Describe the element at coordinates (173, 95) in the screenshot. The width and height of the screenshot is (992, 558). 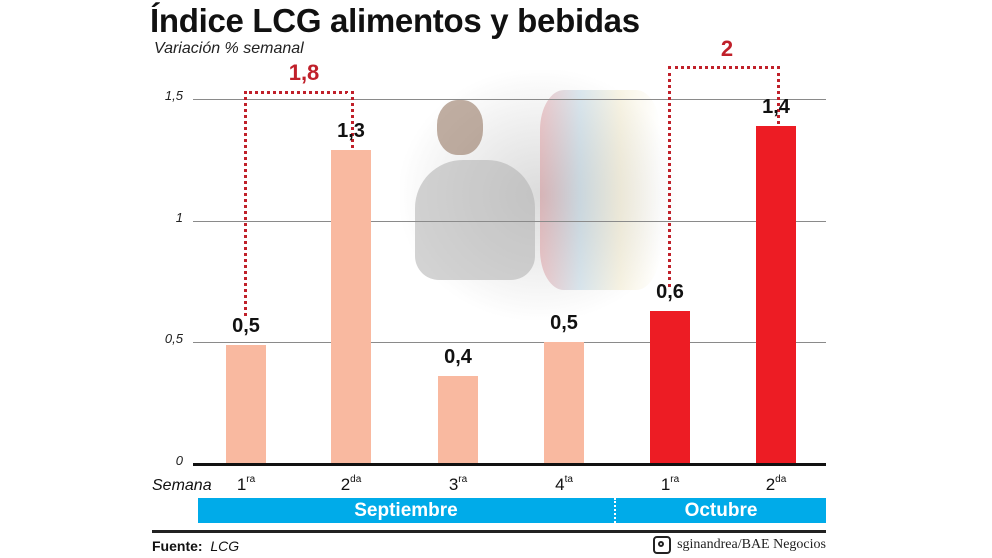
I see `y-tick-1-5: 1,5` at that location.